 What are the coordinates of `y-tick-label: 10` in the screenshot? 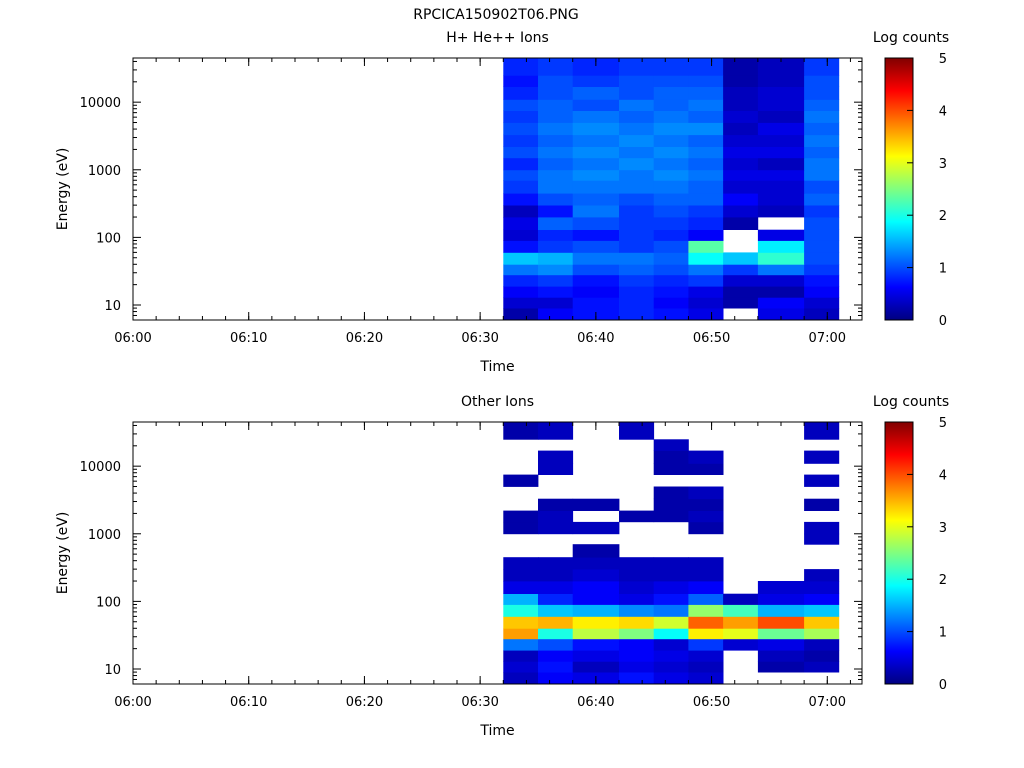 It's located at (112, 306).